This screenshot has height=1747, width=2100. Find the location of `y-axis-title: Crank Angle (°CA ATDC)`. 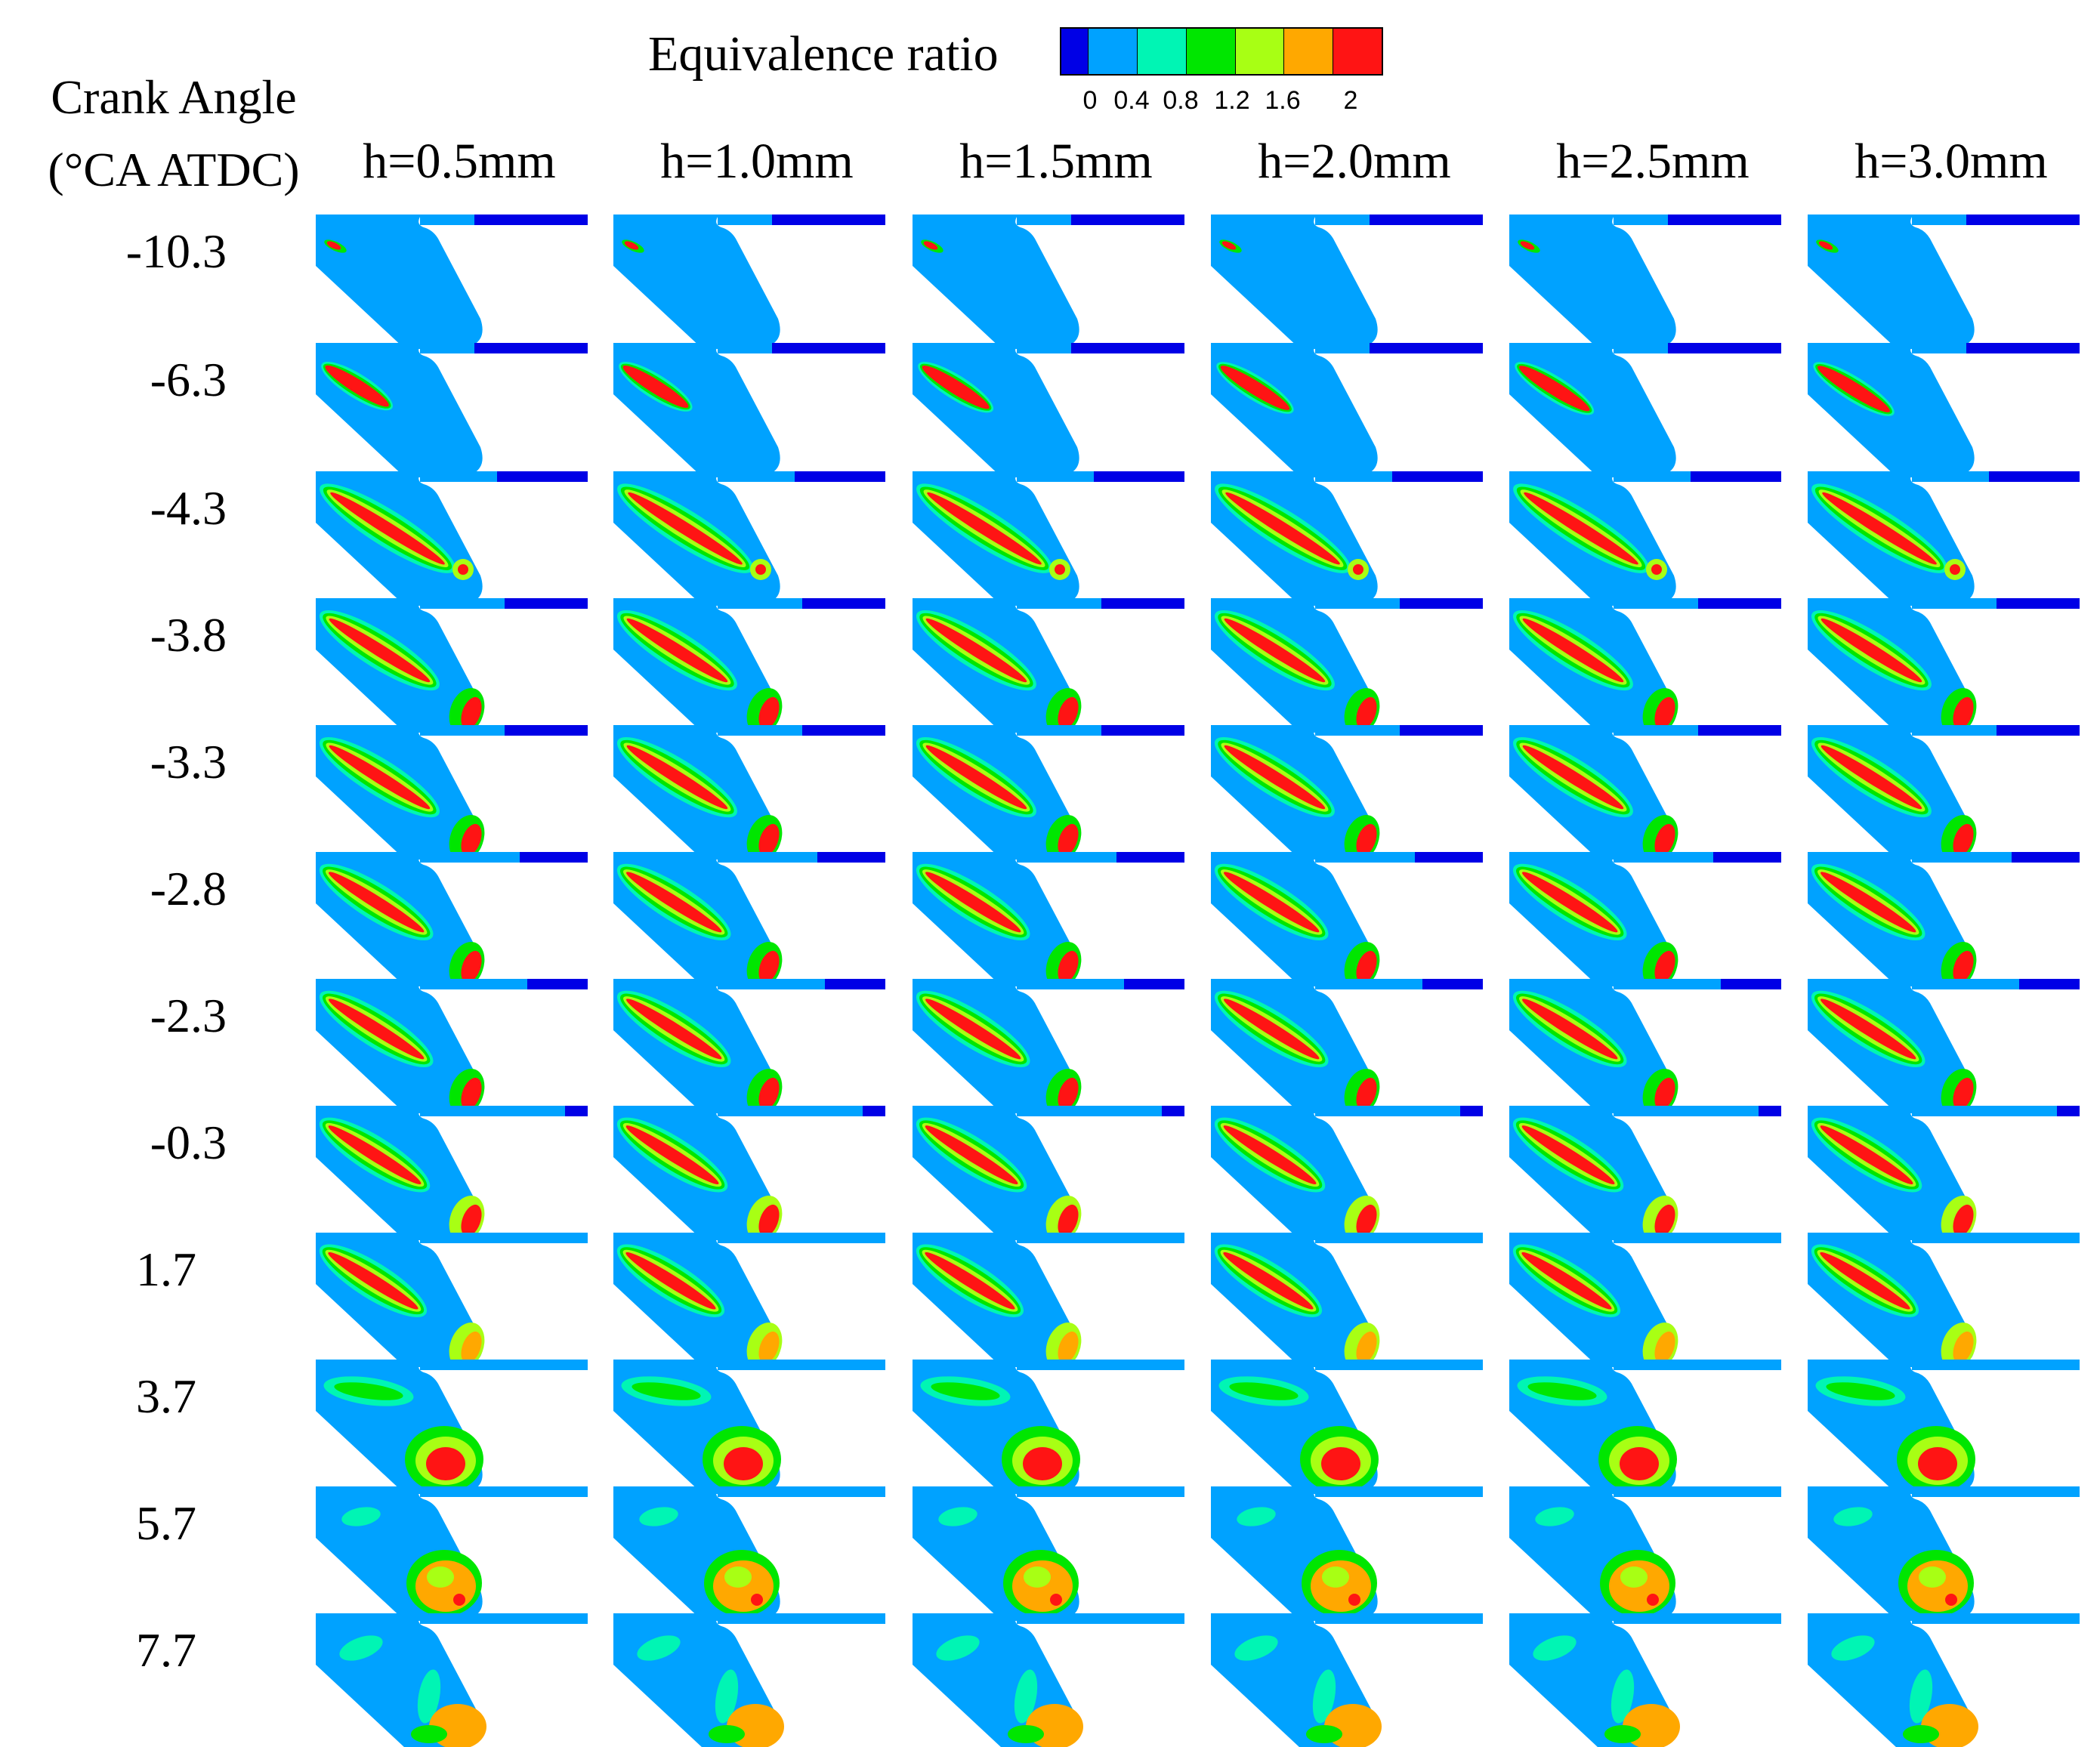

y-axis-title: Crank Angle (°CA ATDC) is located at coordinates (173, 133).